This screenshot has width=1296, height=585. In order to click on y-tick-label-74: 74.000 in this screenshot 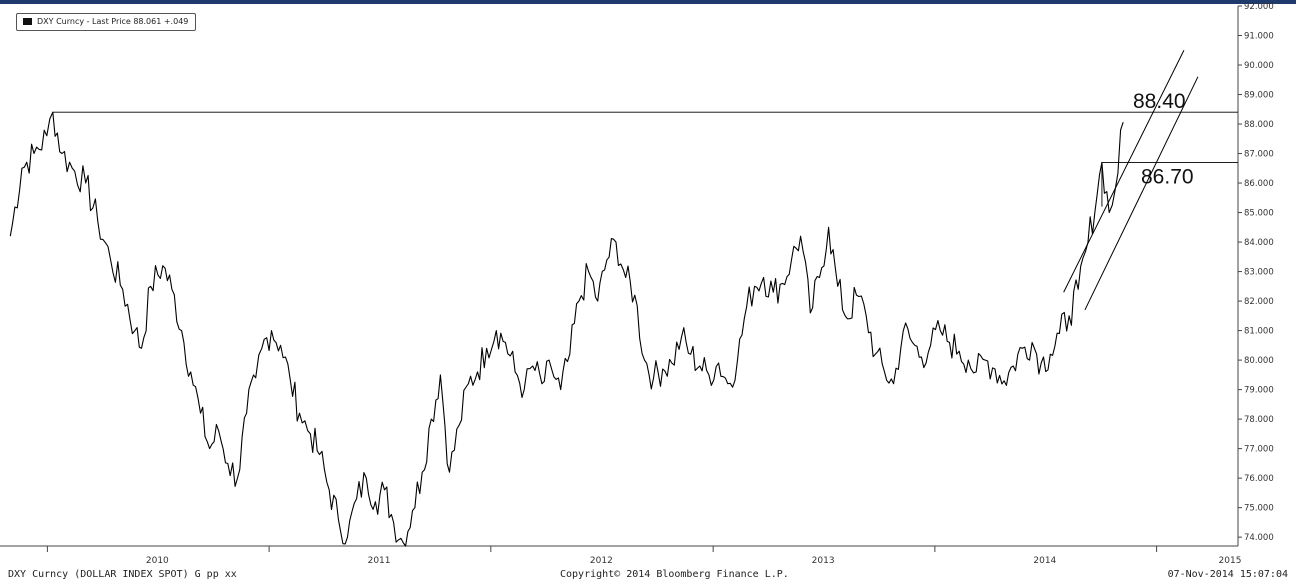, I will do `click(1259, 538)`.